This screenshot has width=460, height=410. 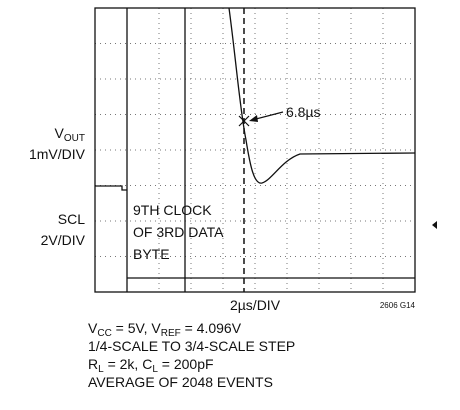 I want to click on condition-line: 1/4-SCALE TO 3/4-SCALE STEP, so click(x=191, y=346).